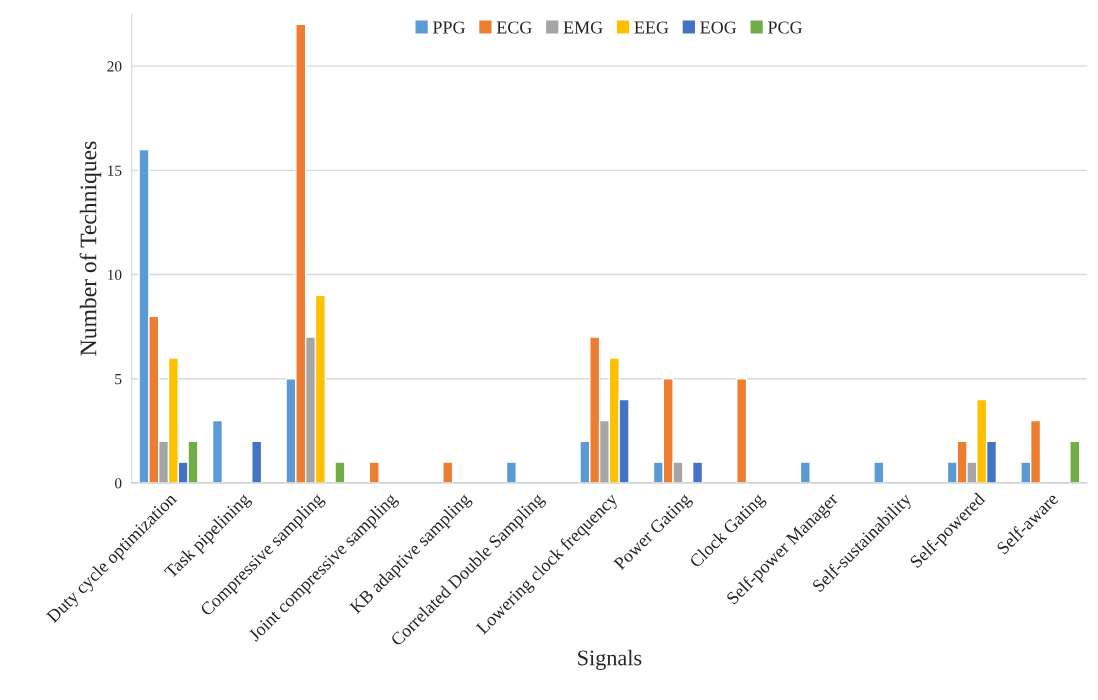 The width and height of the screenshot is (1098, 700). What do you see at coordinates (115, 170) in the screenshot?
I see `y-tick-label: 15` at bounding box center [115, 170].